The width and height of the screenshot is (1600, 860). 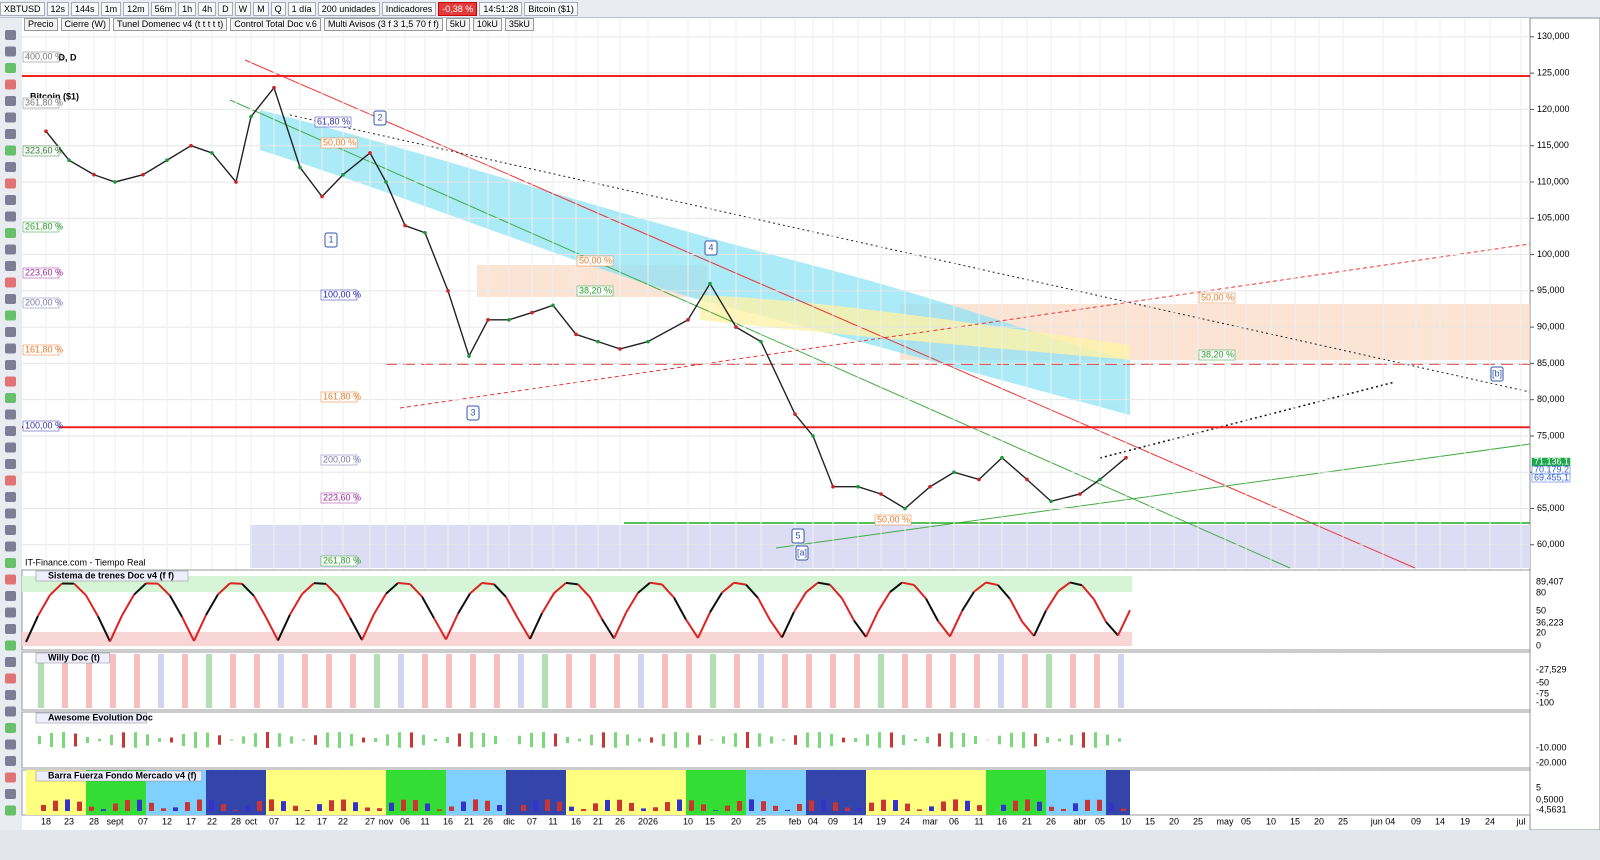 I want to click on legend-item: 10kU, so click(x=487, y=24).